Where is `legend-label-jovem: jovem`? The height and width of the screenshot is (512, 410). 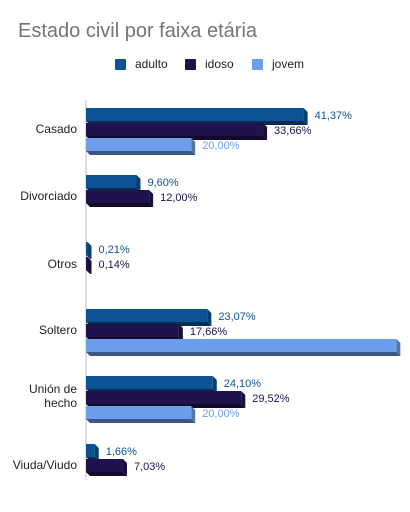 legend-label-jovem: jovem is located at coordinates (288, 64).